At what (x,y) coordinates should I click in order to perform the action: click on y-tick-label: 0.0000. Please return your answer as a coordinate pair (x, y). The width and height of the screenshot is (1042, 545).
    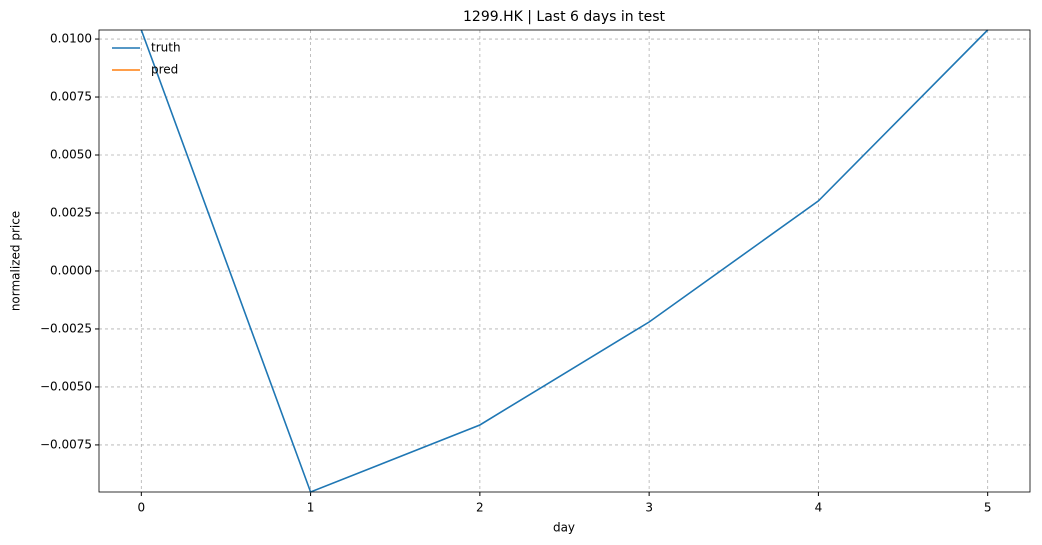
    Looking at the image, I should click on (71, 270).